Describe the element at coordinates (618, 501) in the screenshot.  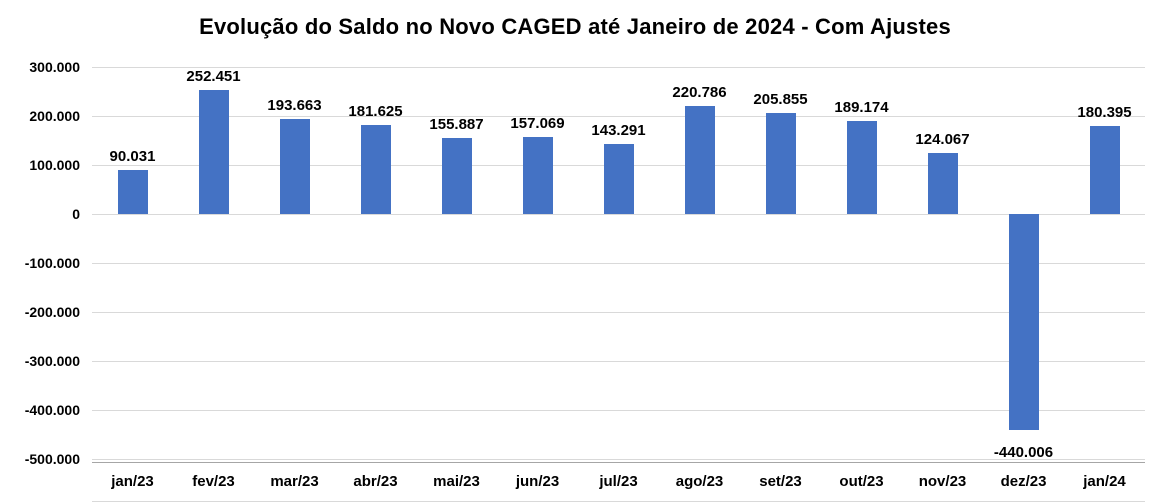
I see `chart-bottom-border` at that location.